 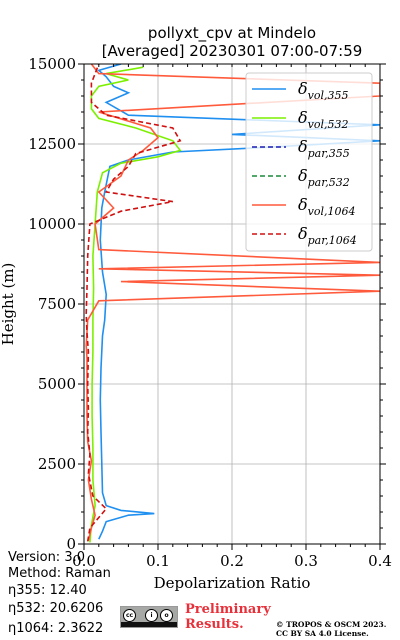 I want to click on legend-label: δvol,532, so click(x=323, y=119).